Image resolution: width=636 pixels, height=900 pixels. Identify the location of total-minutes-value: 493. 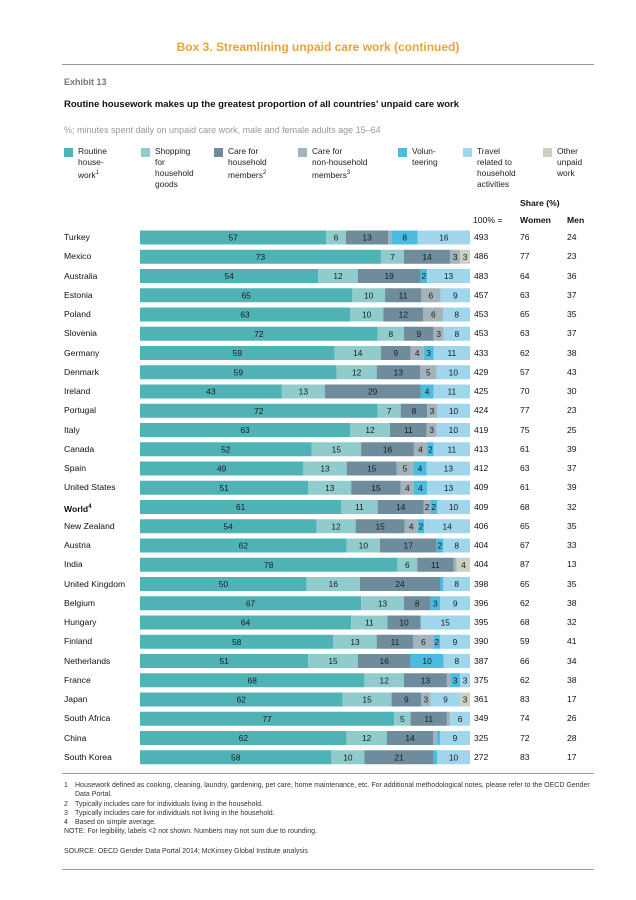
(481, 237).